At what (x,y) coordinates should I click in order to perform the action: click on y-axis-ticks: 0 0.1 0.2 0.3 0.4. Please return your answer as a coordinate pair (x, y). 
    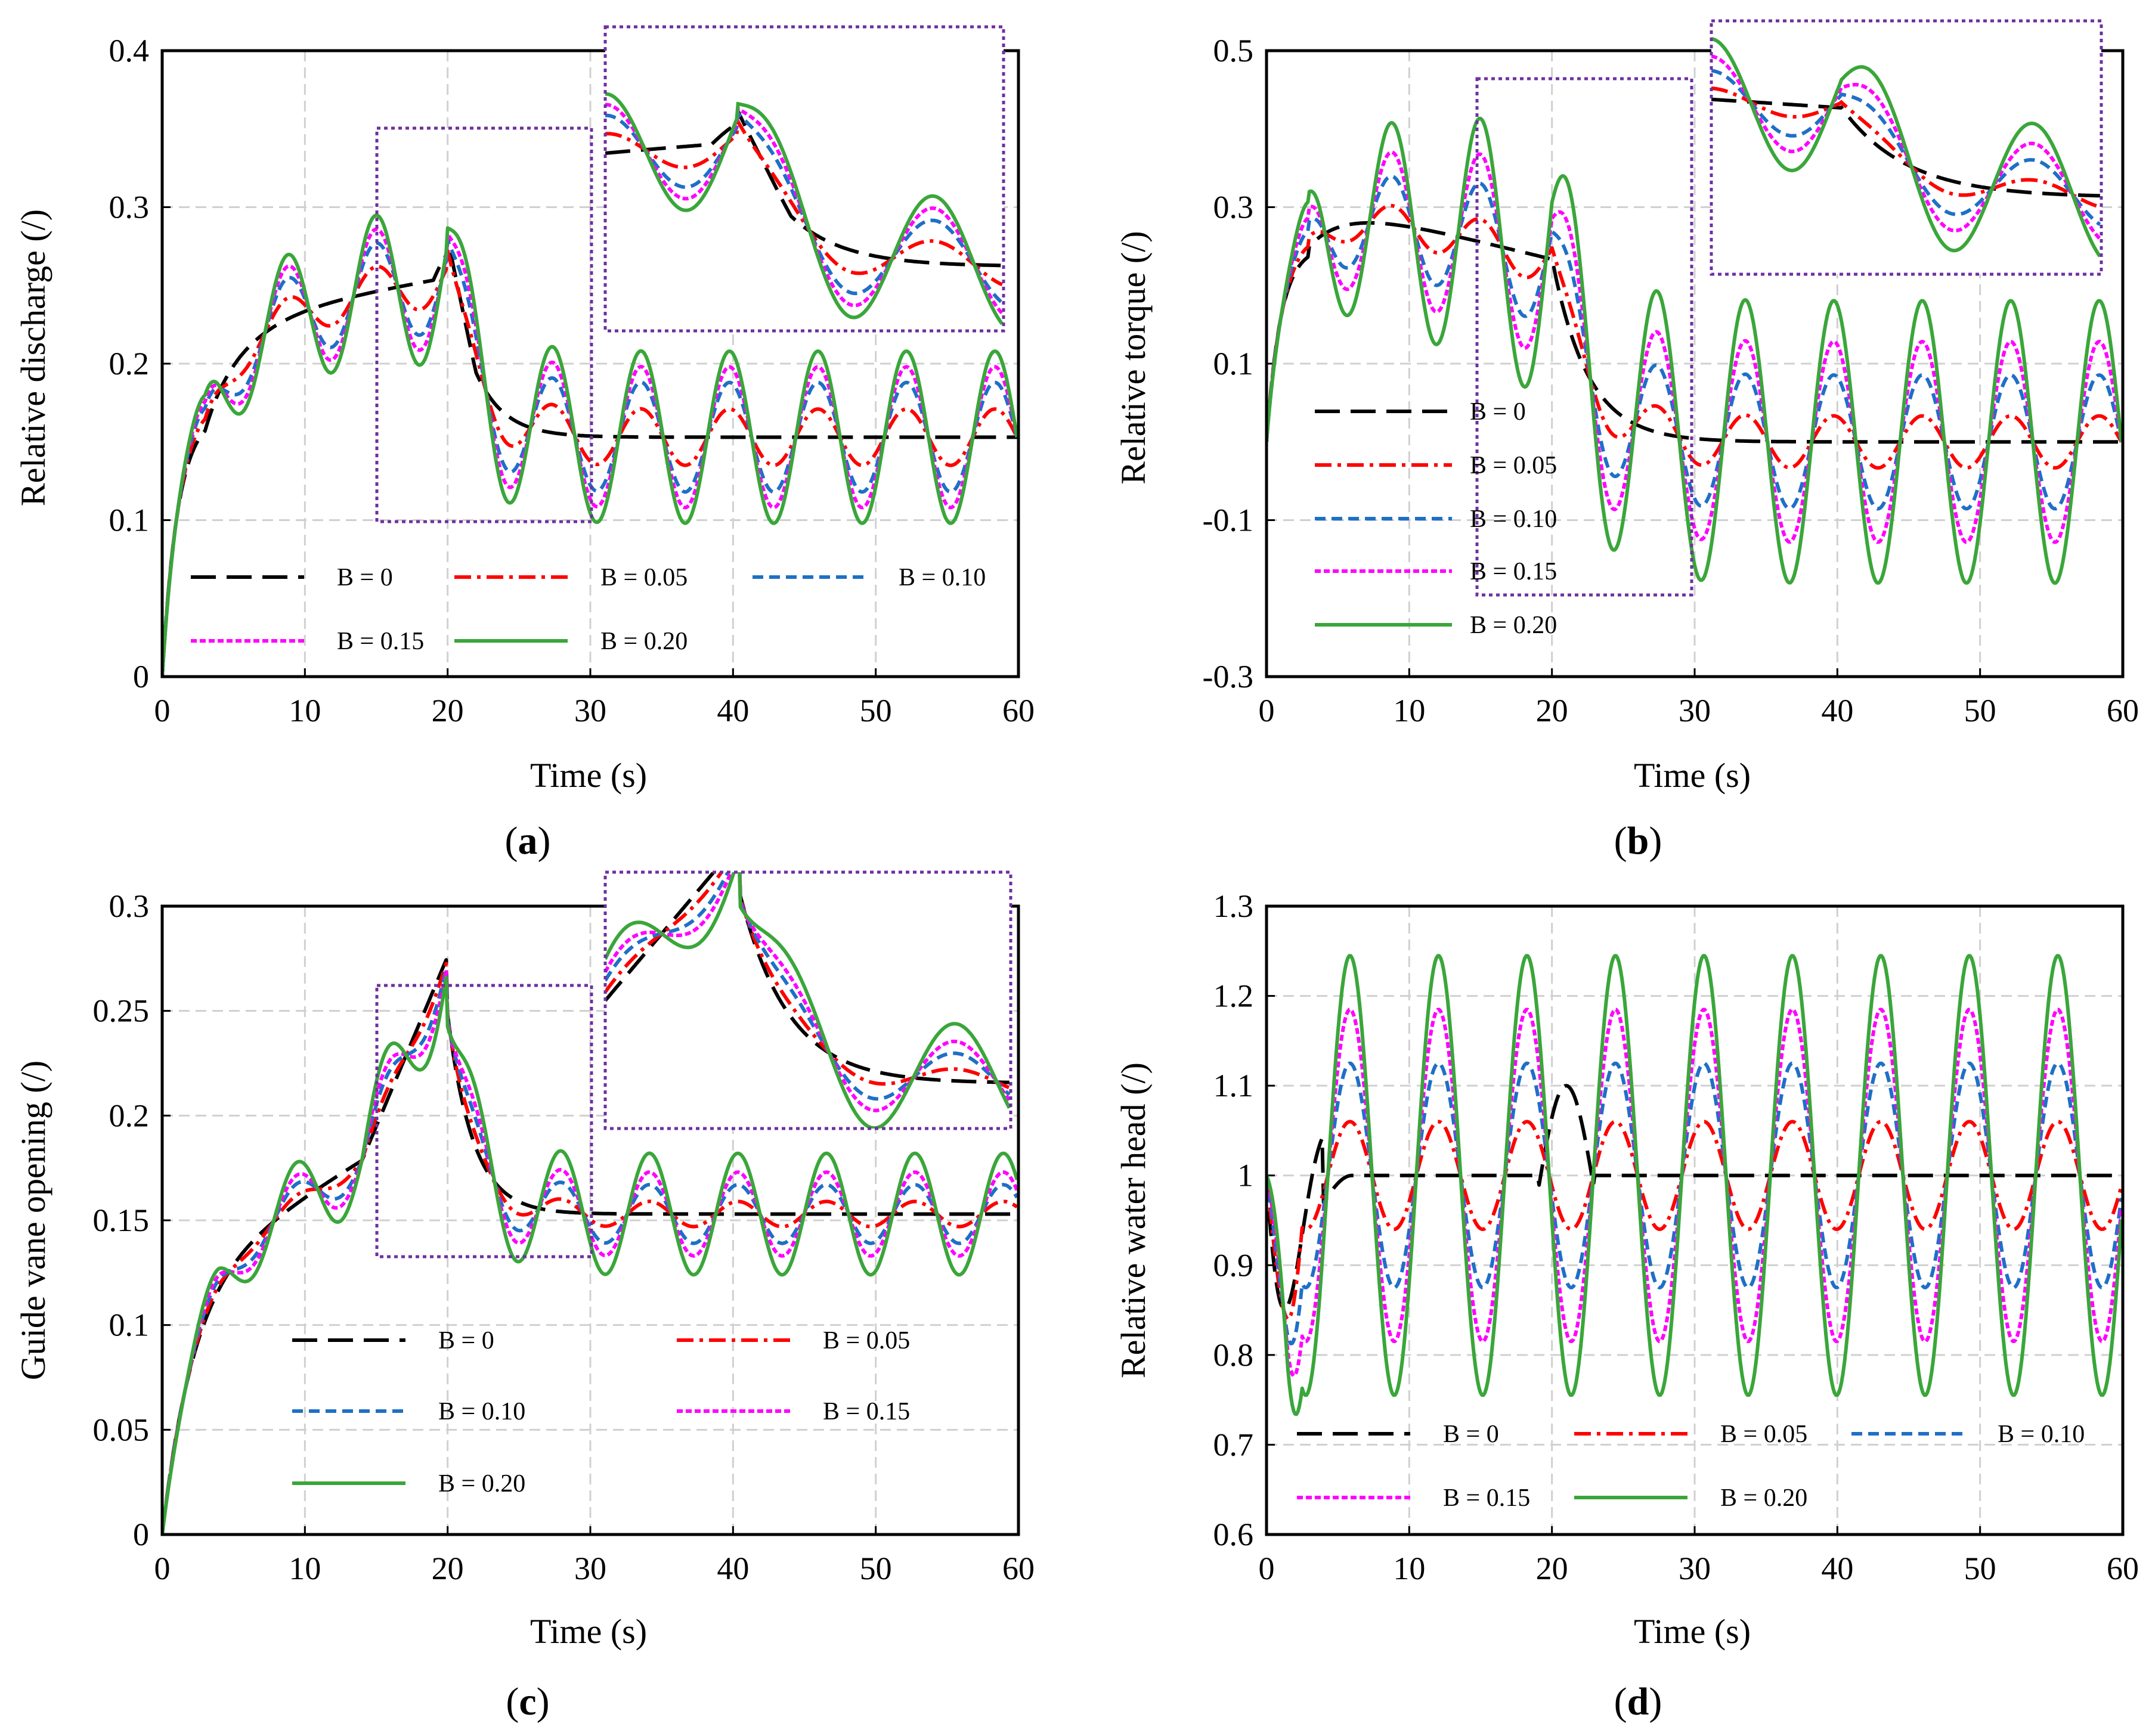
    Looking at the image, I should click on (140, 364).